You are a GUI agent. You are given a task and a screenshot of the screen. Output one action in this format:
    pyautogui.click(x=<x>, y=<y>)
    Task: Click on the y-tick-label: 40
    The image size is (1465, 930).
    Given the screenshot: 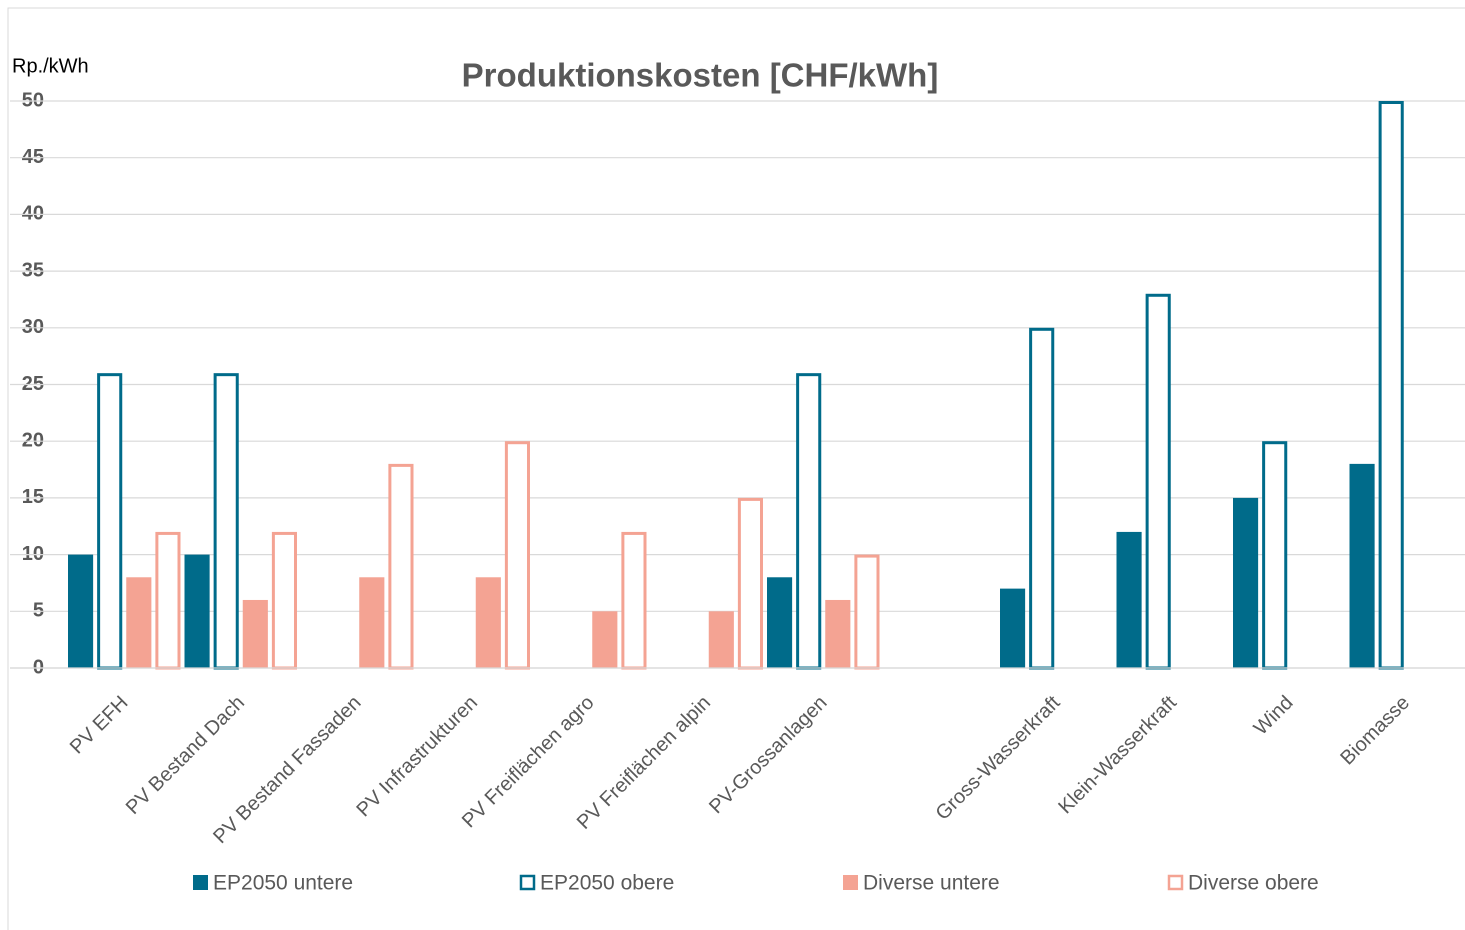 What is the action you would take?
    pyautogui.click(x=33, y=214)
    